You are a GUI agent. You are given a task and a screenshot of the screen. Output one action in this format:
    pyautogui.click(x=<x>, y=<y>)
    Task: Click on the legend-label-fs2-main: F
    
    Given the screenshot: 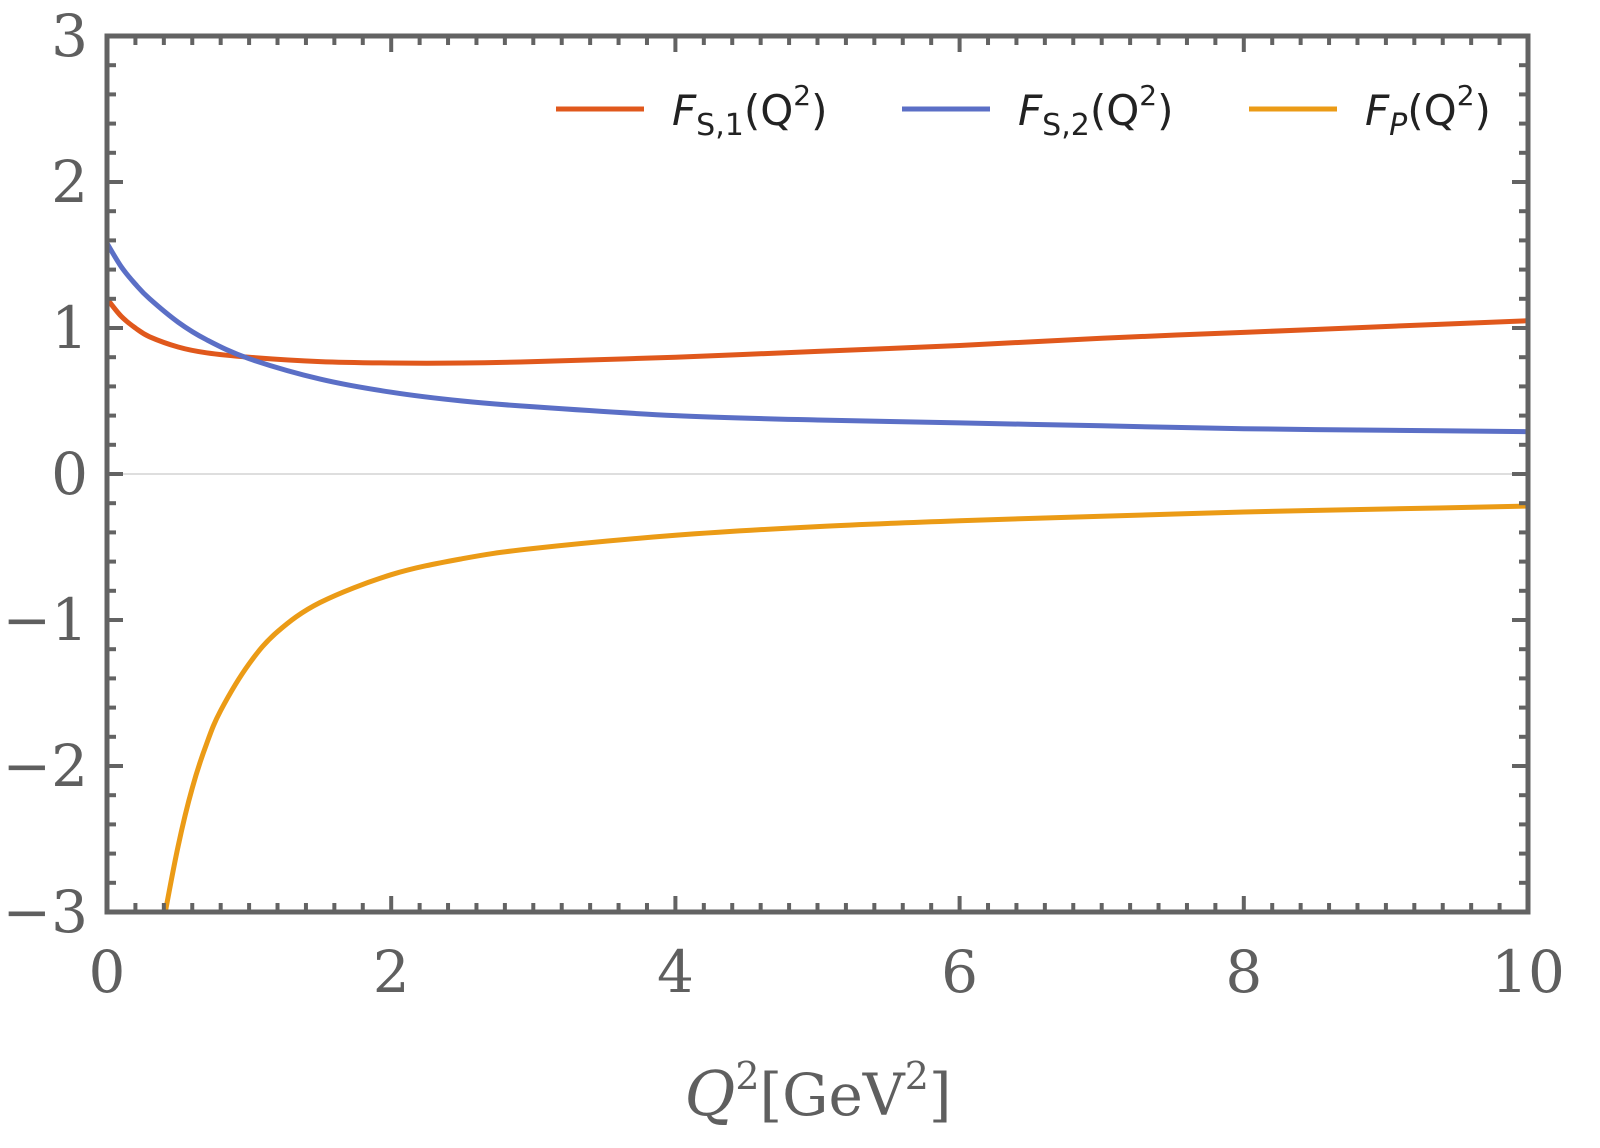 What is the action you would take?
    pyautogui.click(x=1030, y=110)
    